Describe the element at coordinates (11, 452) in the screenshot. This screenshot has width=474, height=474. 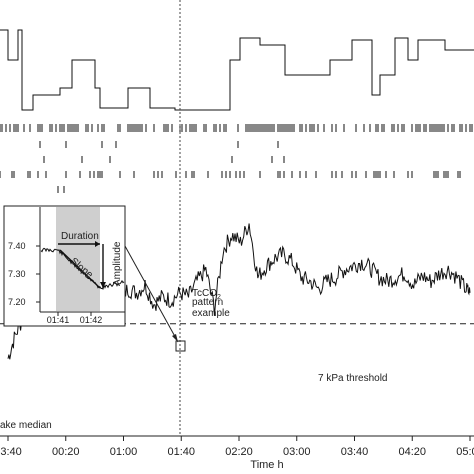
I see `x-tick-label: 23:40` at that location.